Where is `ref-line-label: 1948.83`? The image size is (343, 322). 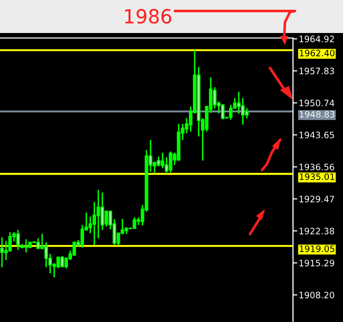
ref-line-label: 1948.83 is located at coordinates (317, 114).